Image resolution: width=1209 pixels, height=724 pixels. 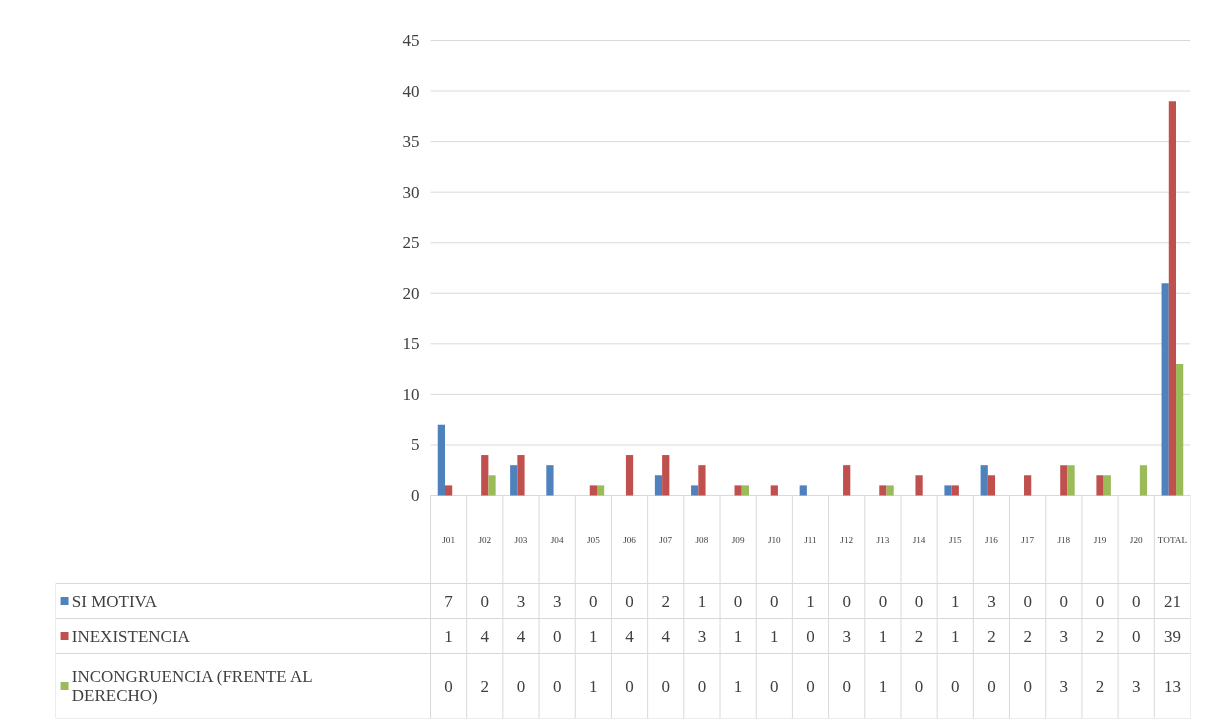 What do you see at coordinates (1100, 539) in the screenshot?
I see `x-tick-label: J19` at bounding box center [1100, 539].